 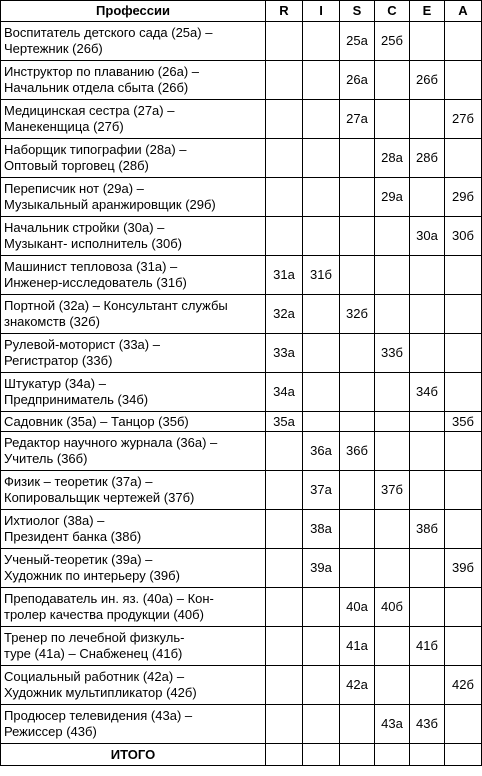 What do you see at coordinates (427, 754) in the screenshot?
I see `total-cell-e` at bounding box center [427, 754].